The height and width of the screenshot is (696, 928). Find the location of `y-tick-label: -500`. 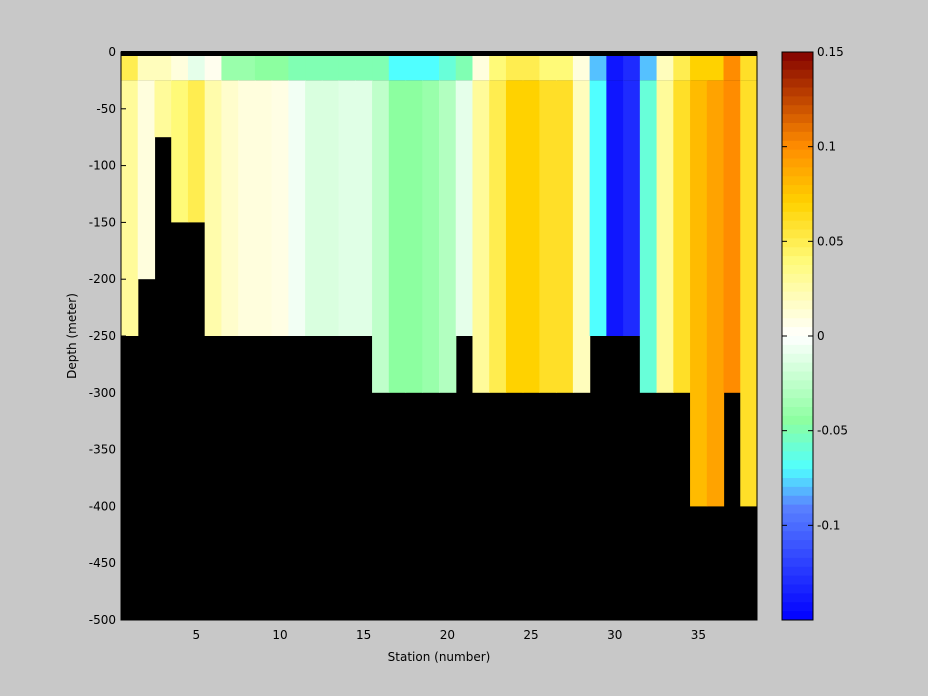

y-tick-label: -500 is located at coordinates (102, 620).